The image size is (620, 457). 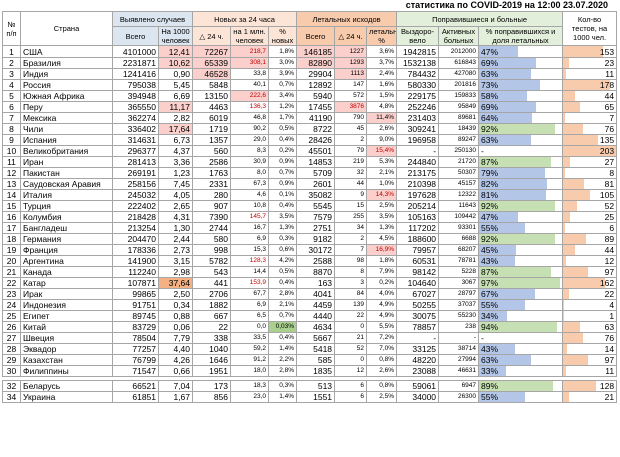 What do you see at coordinates (490, 327) in the screenshot?
I see `recovered-pct-value: 94%` at bounding box center [490, 327].